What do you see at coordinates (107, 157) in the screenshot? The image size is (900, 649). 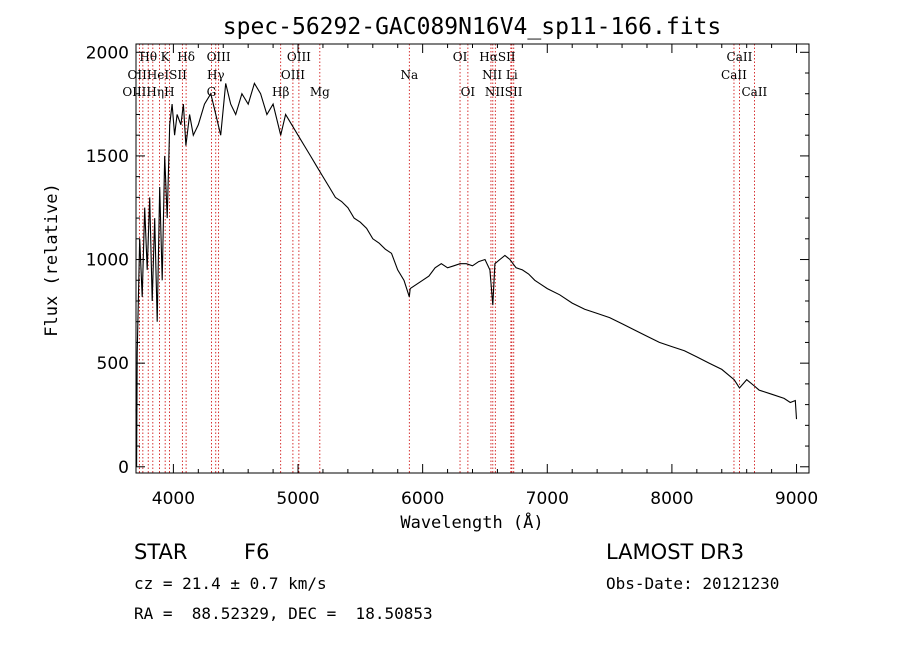 I see `y-tick-label: 1500` at bounding box center [107, 157].